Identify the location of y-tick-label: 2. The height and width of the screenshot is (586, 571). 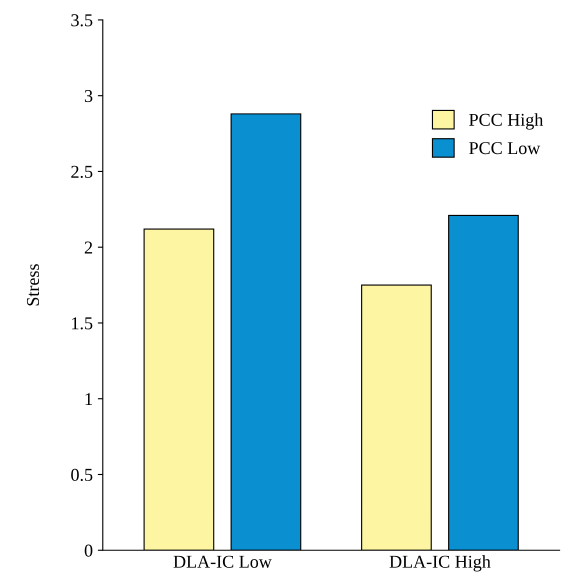
(88, 248).